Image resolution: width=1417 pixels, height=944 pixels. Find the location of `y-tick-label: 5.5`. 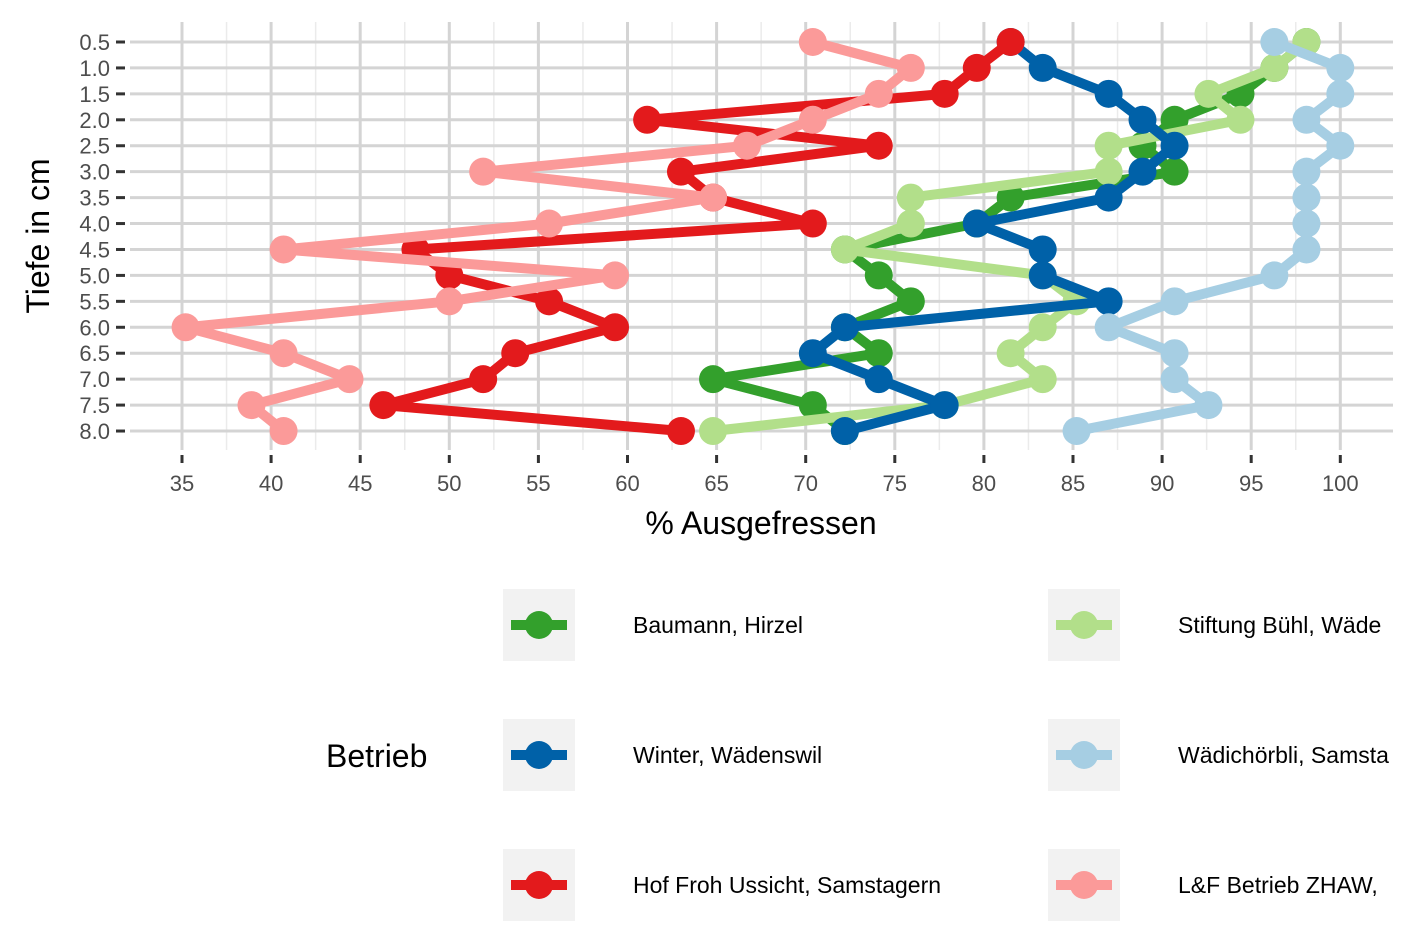

y-tick-label: 5.5 is located at coordinates (94, 301).